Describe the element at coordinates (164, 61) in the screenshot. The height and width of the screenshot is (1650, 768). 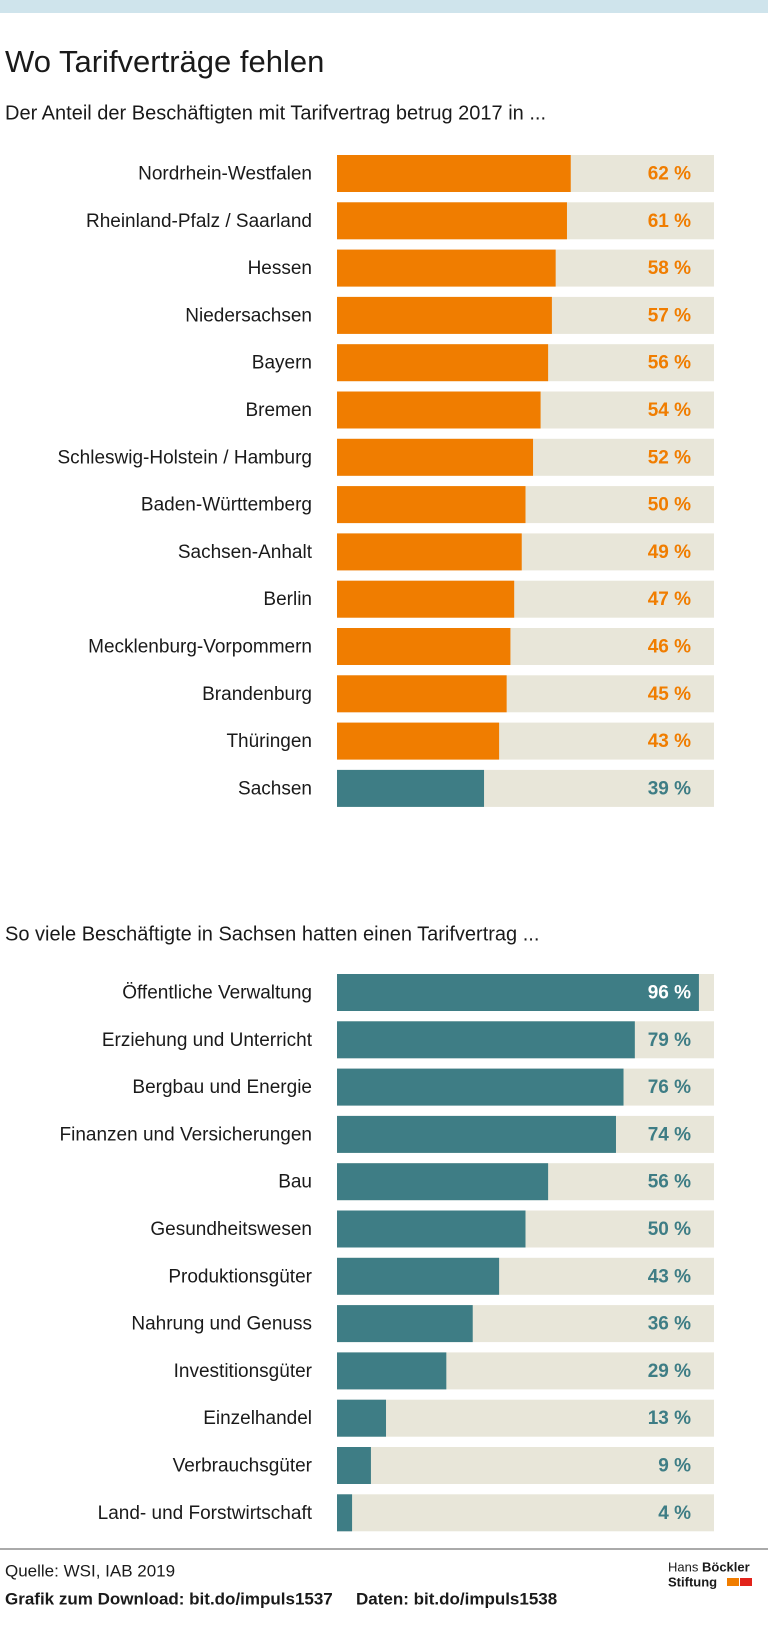
I see `title: Wo Tarifverträge fehlen` at that location.